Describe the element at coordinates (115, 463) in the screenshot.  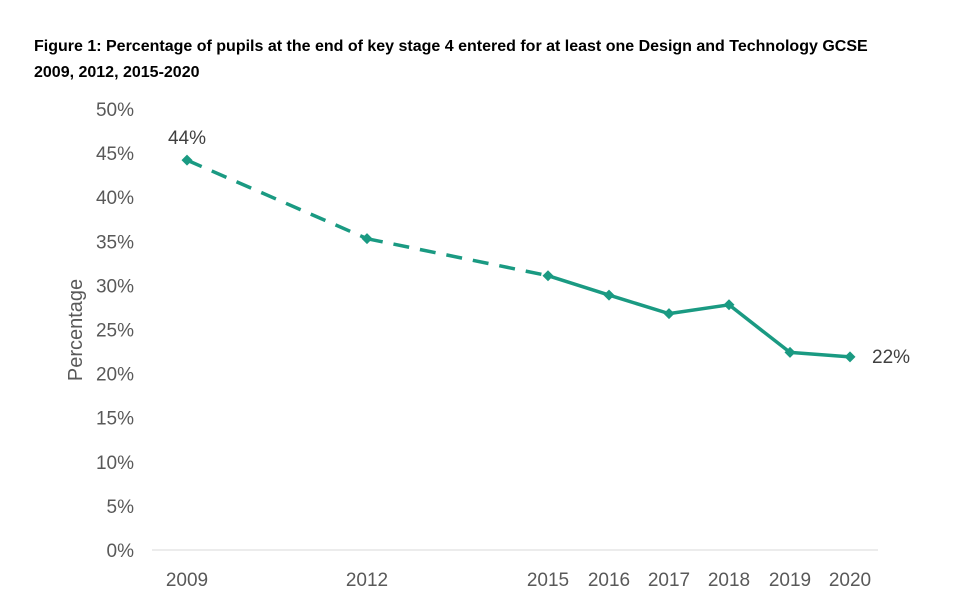
I see `y-tick-label: 10%` at that location.